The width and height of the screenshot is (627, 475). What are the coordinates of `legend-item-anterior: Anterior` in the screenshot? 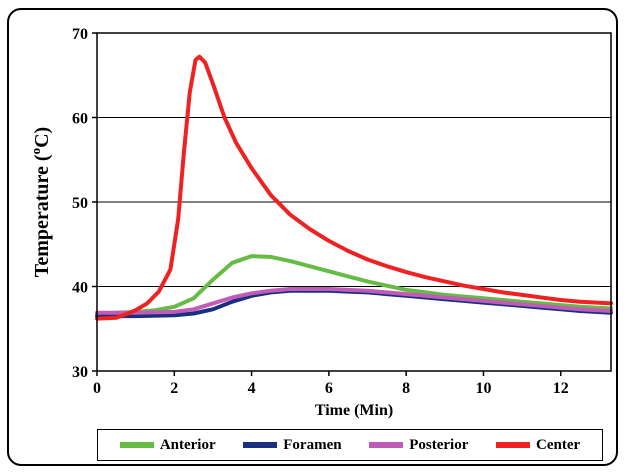 It's located at (167, 445).